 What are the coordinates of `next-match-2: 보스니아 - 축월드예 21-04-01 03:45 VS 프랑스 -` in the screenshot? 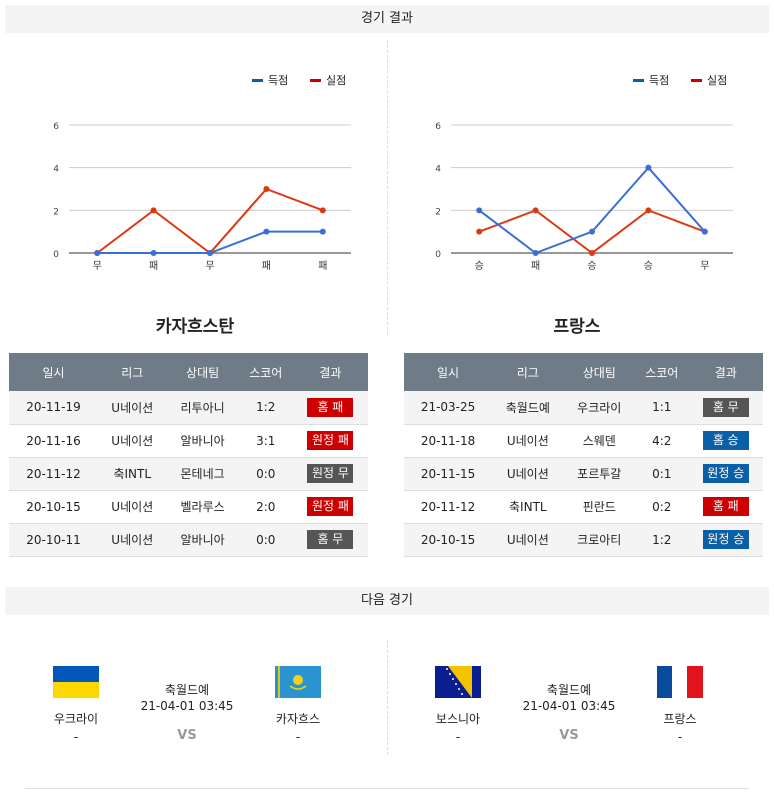 It's located at (580, 710).